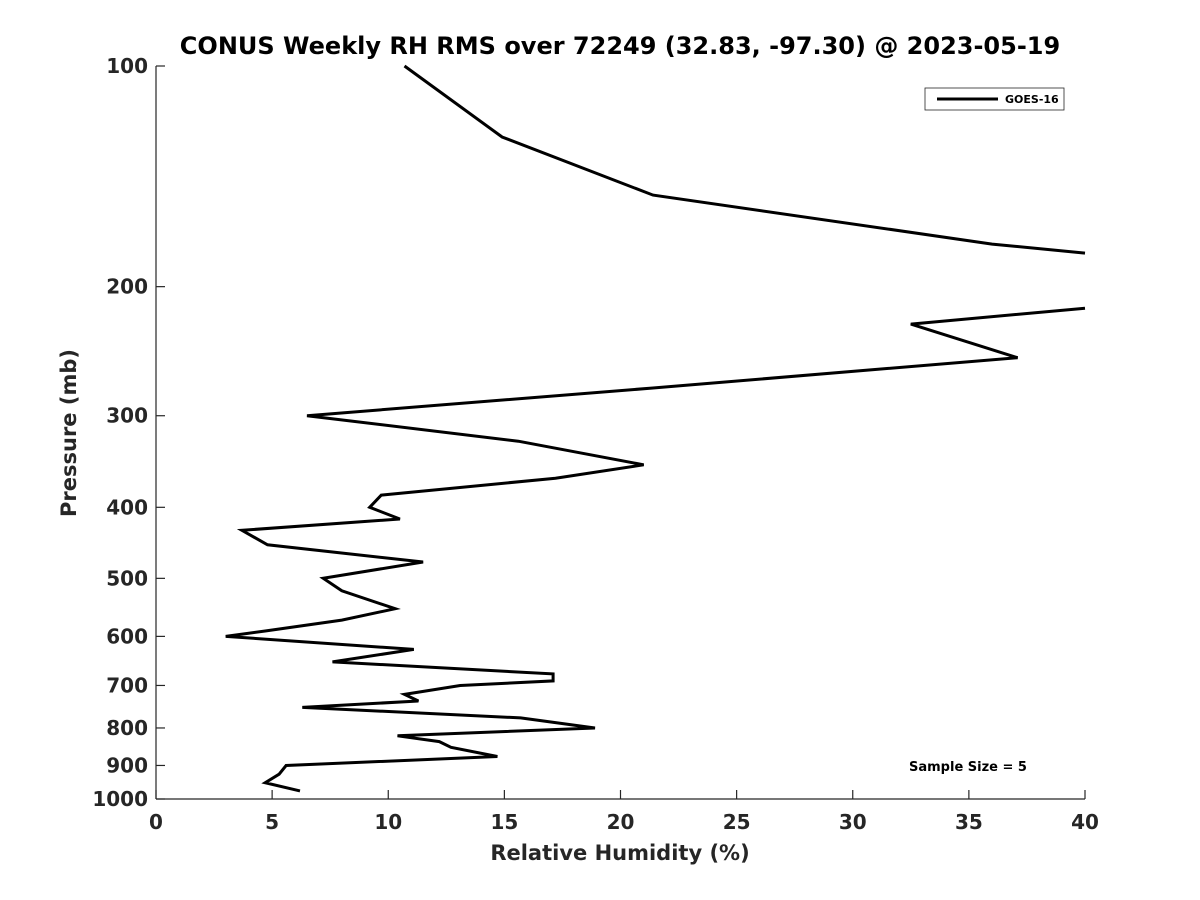 Image resolution: width=1200 pixels, height=900 pixels. I want to click on y-axis-label: Pressure (mb), so click(69, 433).